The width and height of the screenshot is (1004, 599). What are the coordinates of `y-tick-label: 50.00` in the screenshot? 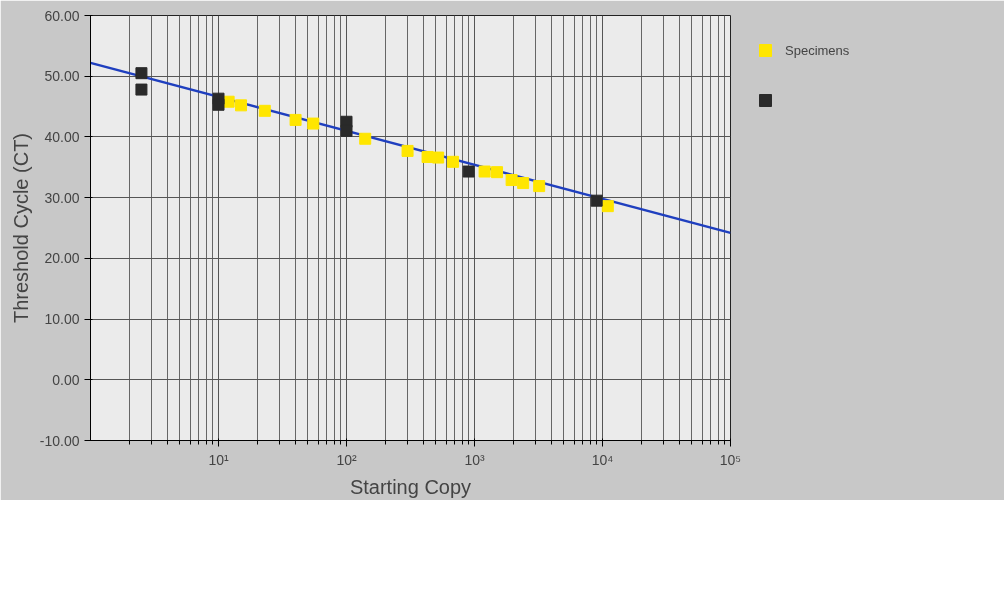 It's located at (62, 76).